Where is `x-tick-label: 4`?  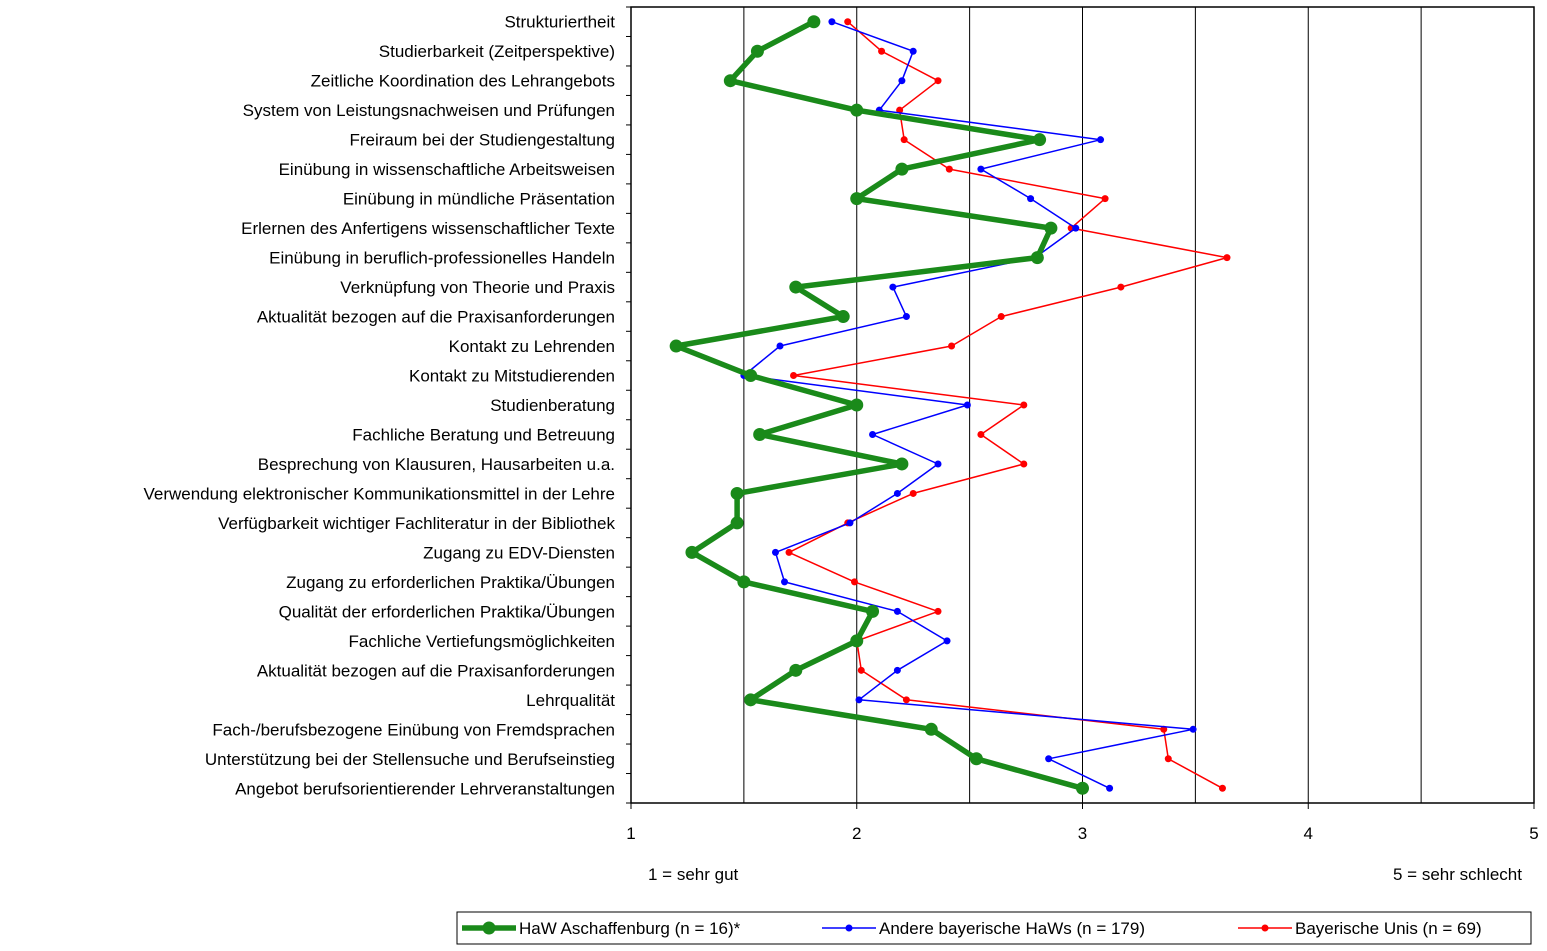 x-tick-label: 4 is located at coordinates (1308, 833).